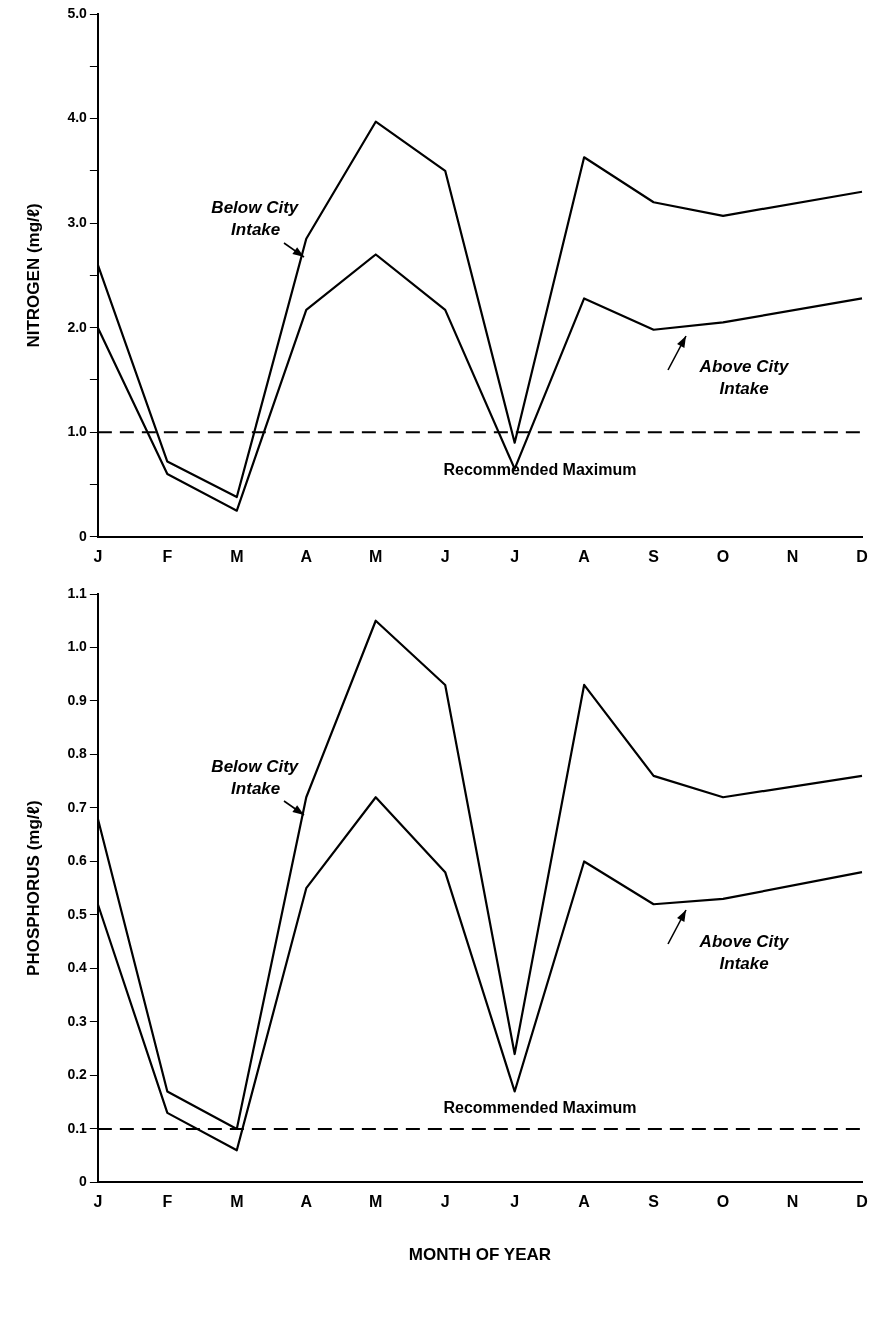  I want to click on y-axis-title: PHOSPHORUS (mg/ℓ), so click(33, 888).